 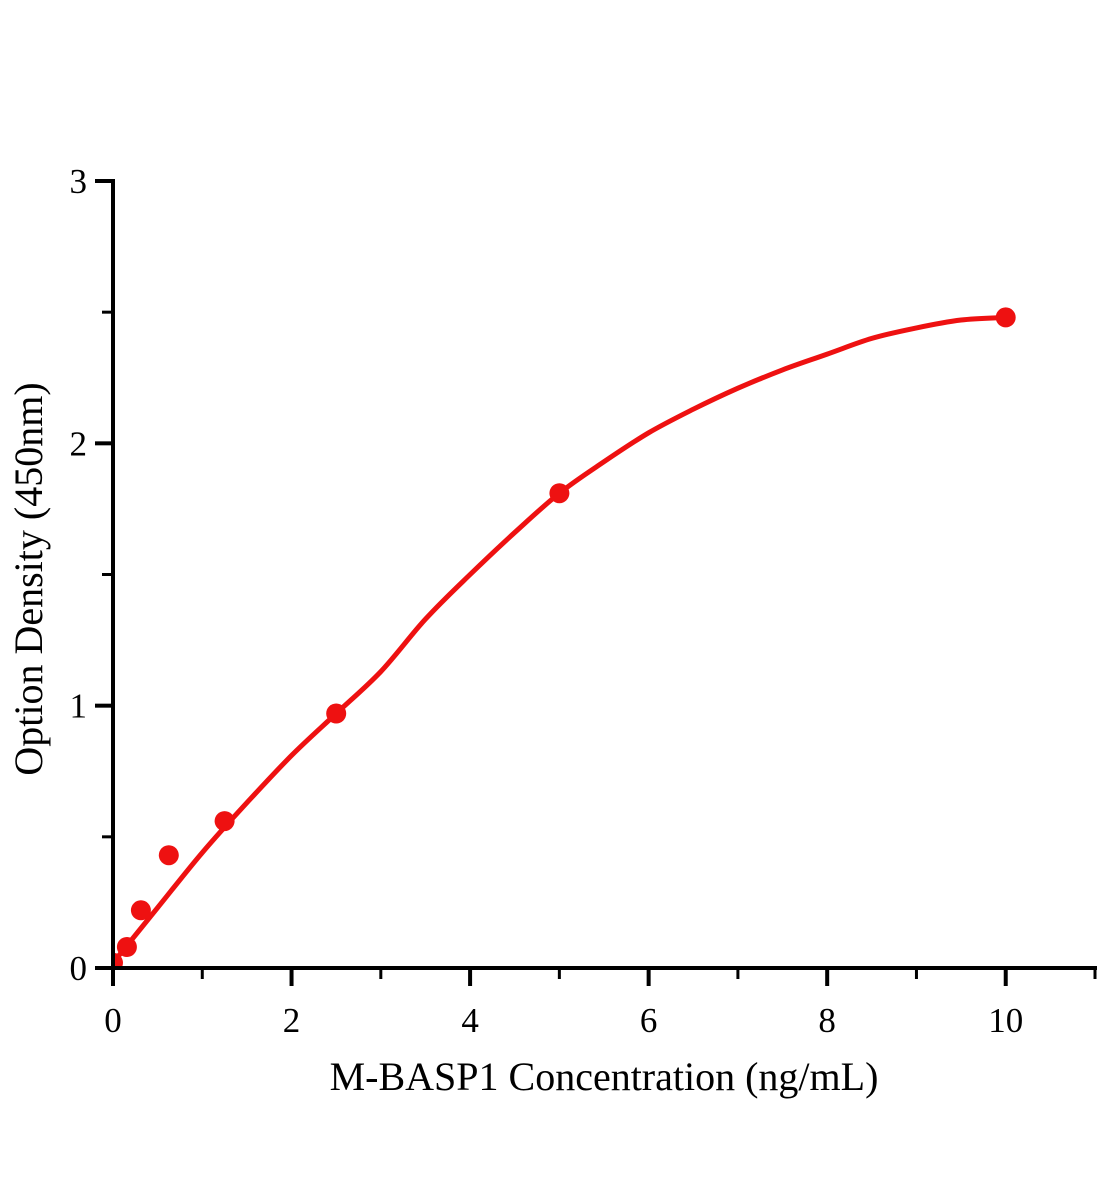 What do you see at coordinates (649, 1020) in the screenshot?
I see `x-tick-label: 6` at bounding box center [649, 1020].